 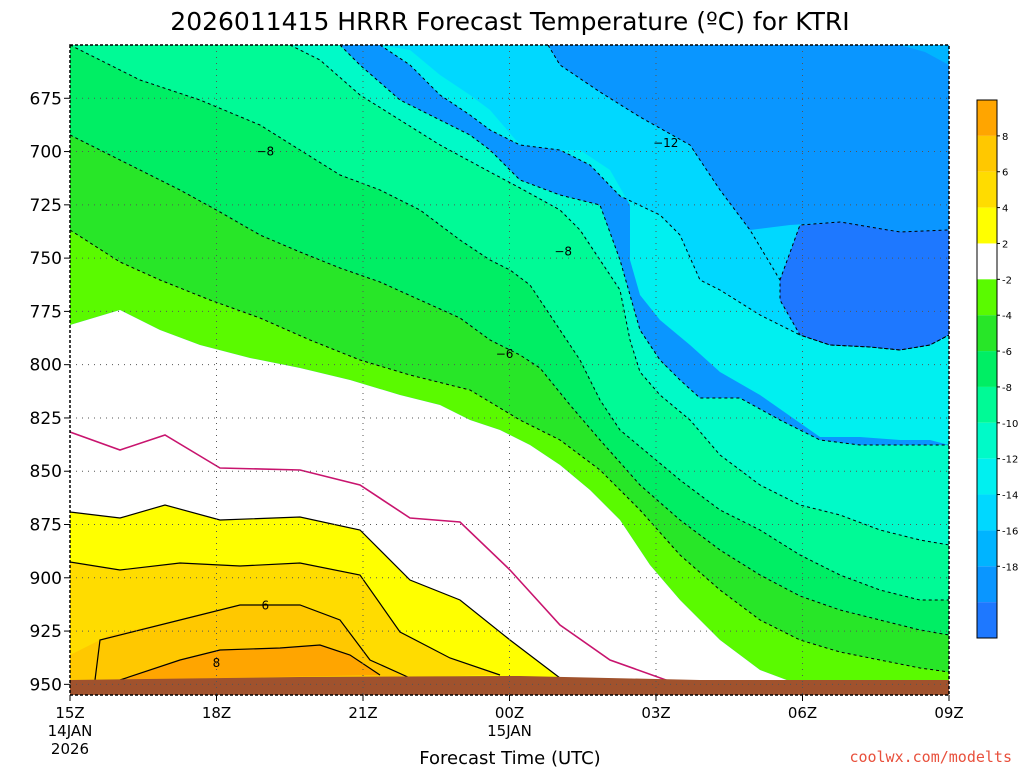 What do you see at coordinates (70, 731) in the screenshot?
I see `x-tick-date-label: 14JAN` at bounding box center [70, 731].